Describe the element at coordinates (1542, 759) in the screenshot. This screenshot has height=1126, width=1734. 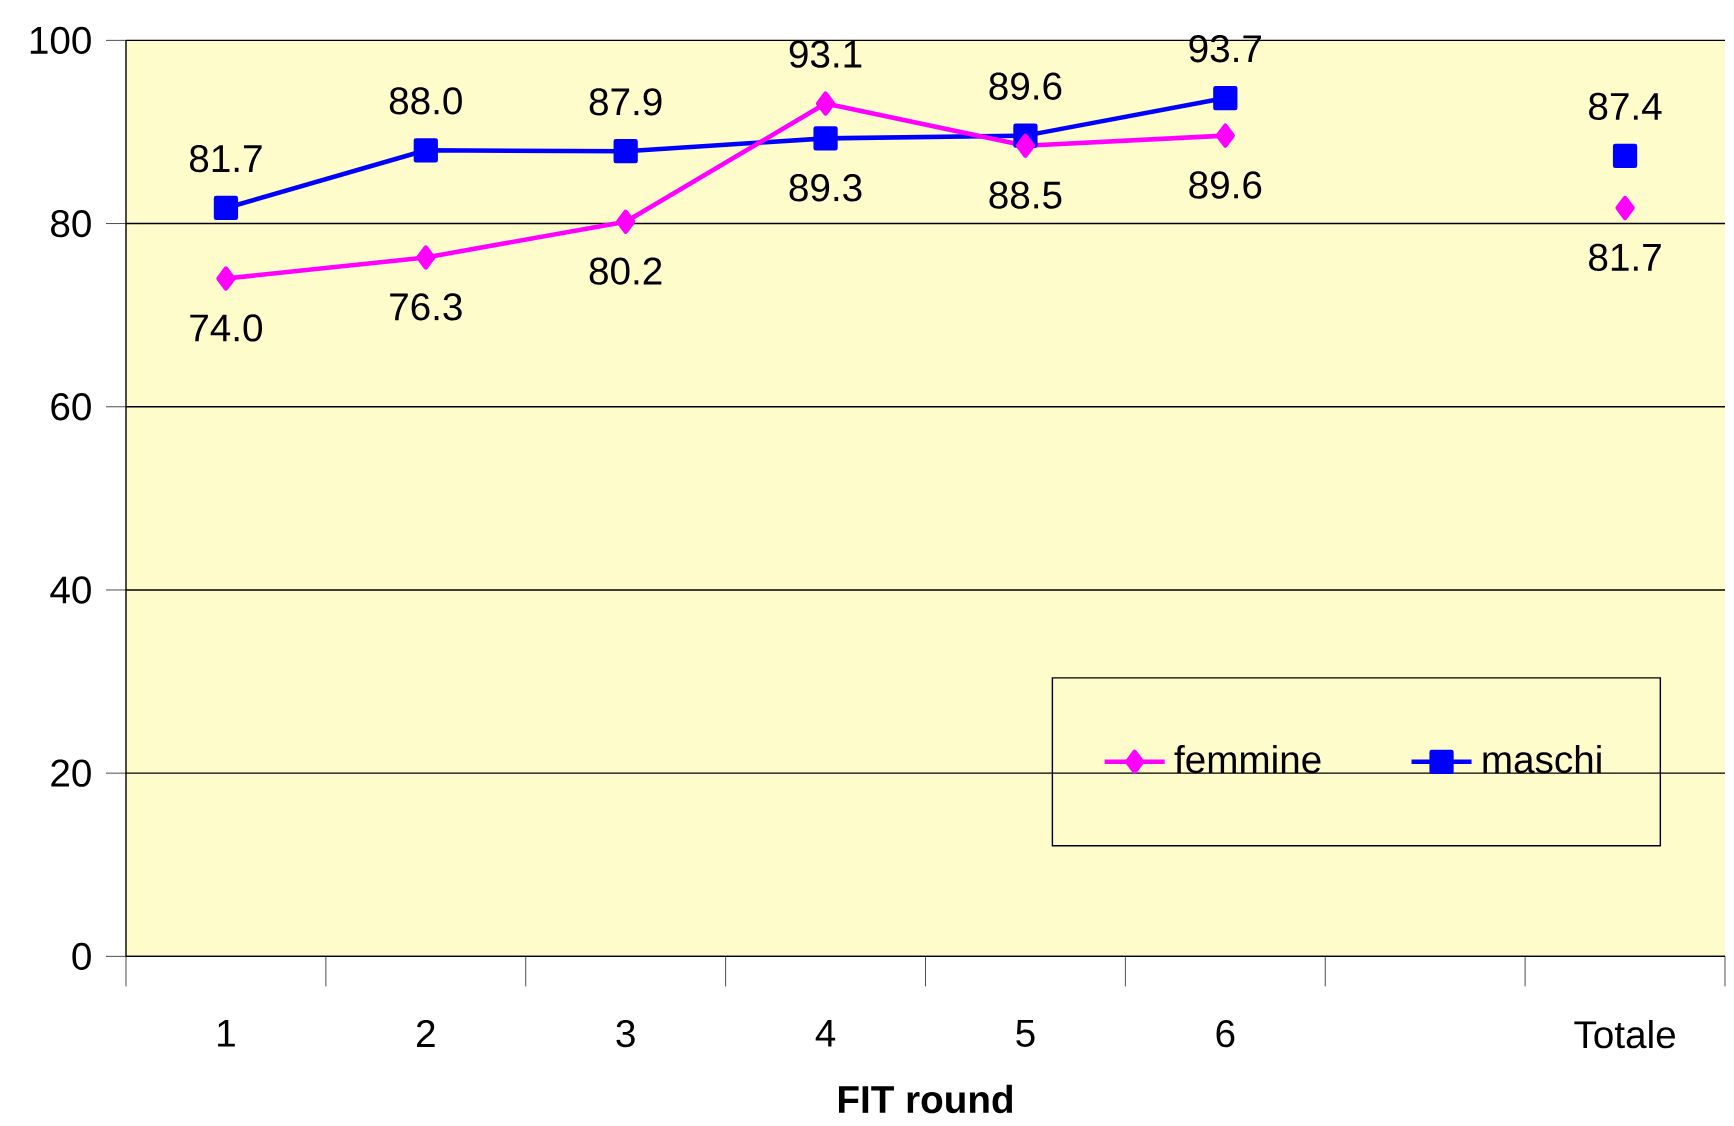
I see `legend-label: maschi` at that location.